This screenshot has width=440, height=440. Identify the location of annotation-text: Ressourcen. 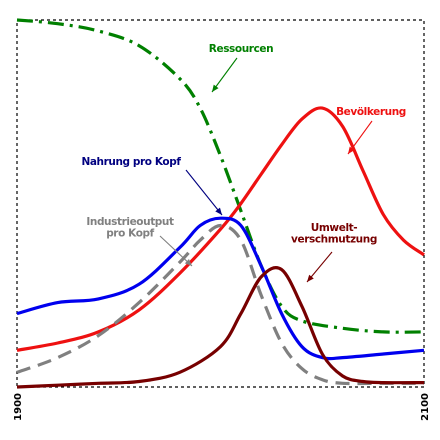
(241, 49).